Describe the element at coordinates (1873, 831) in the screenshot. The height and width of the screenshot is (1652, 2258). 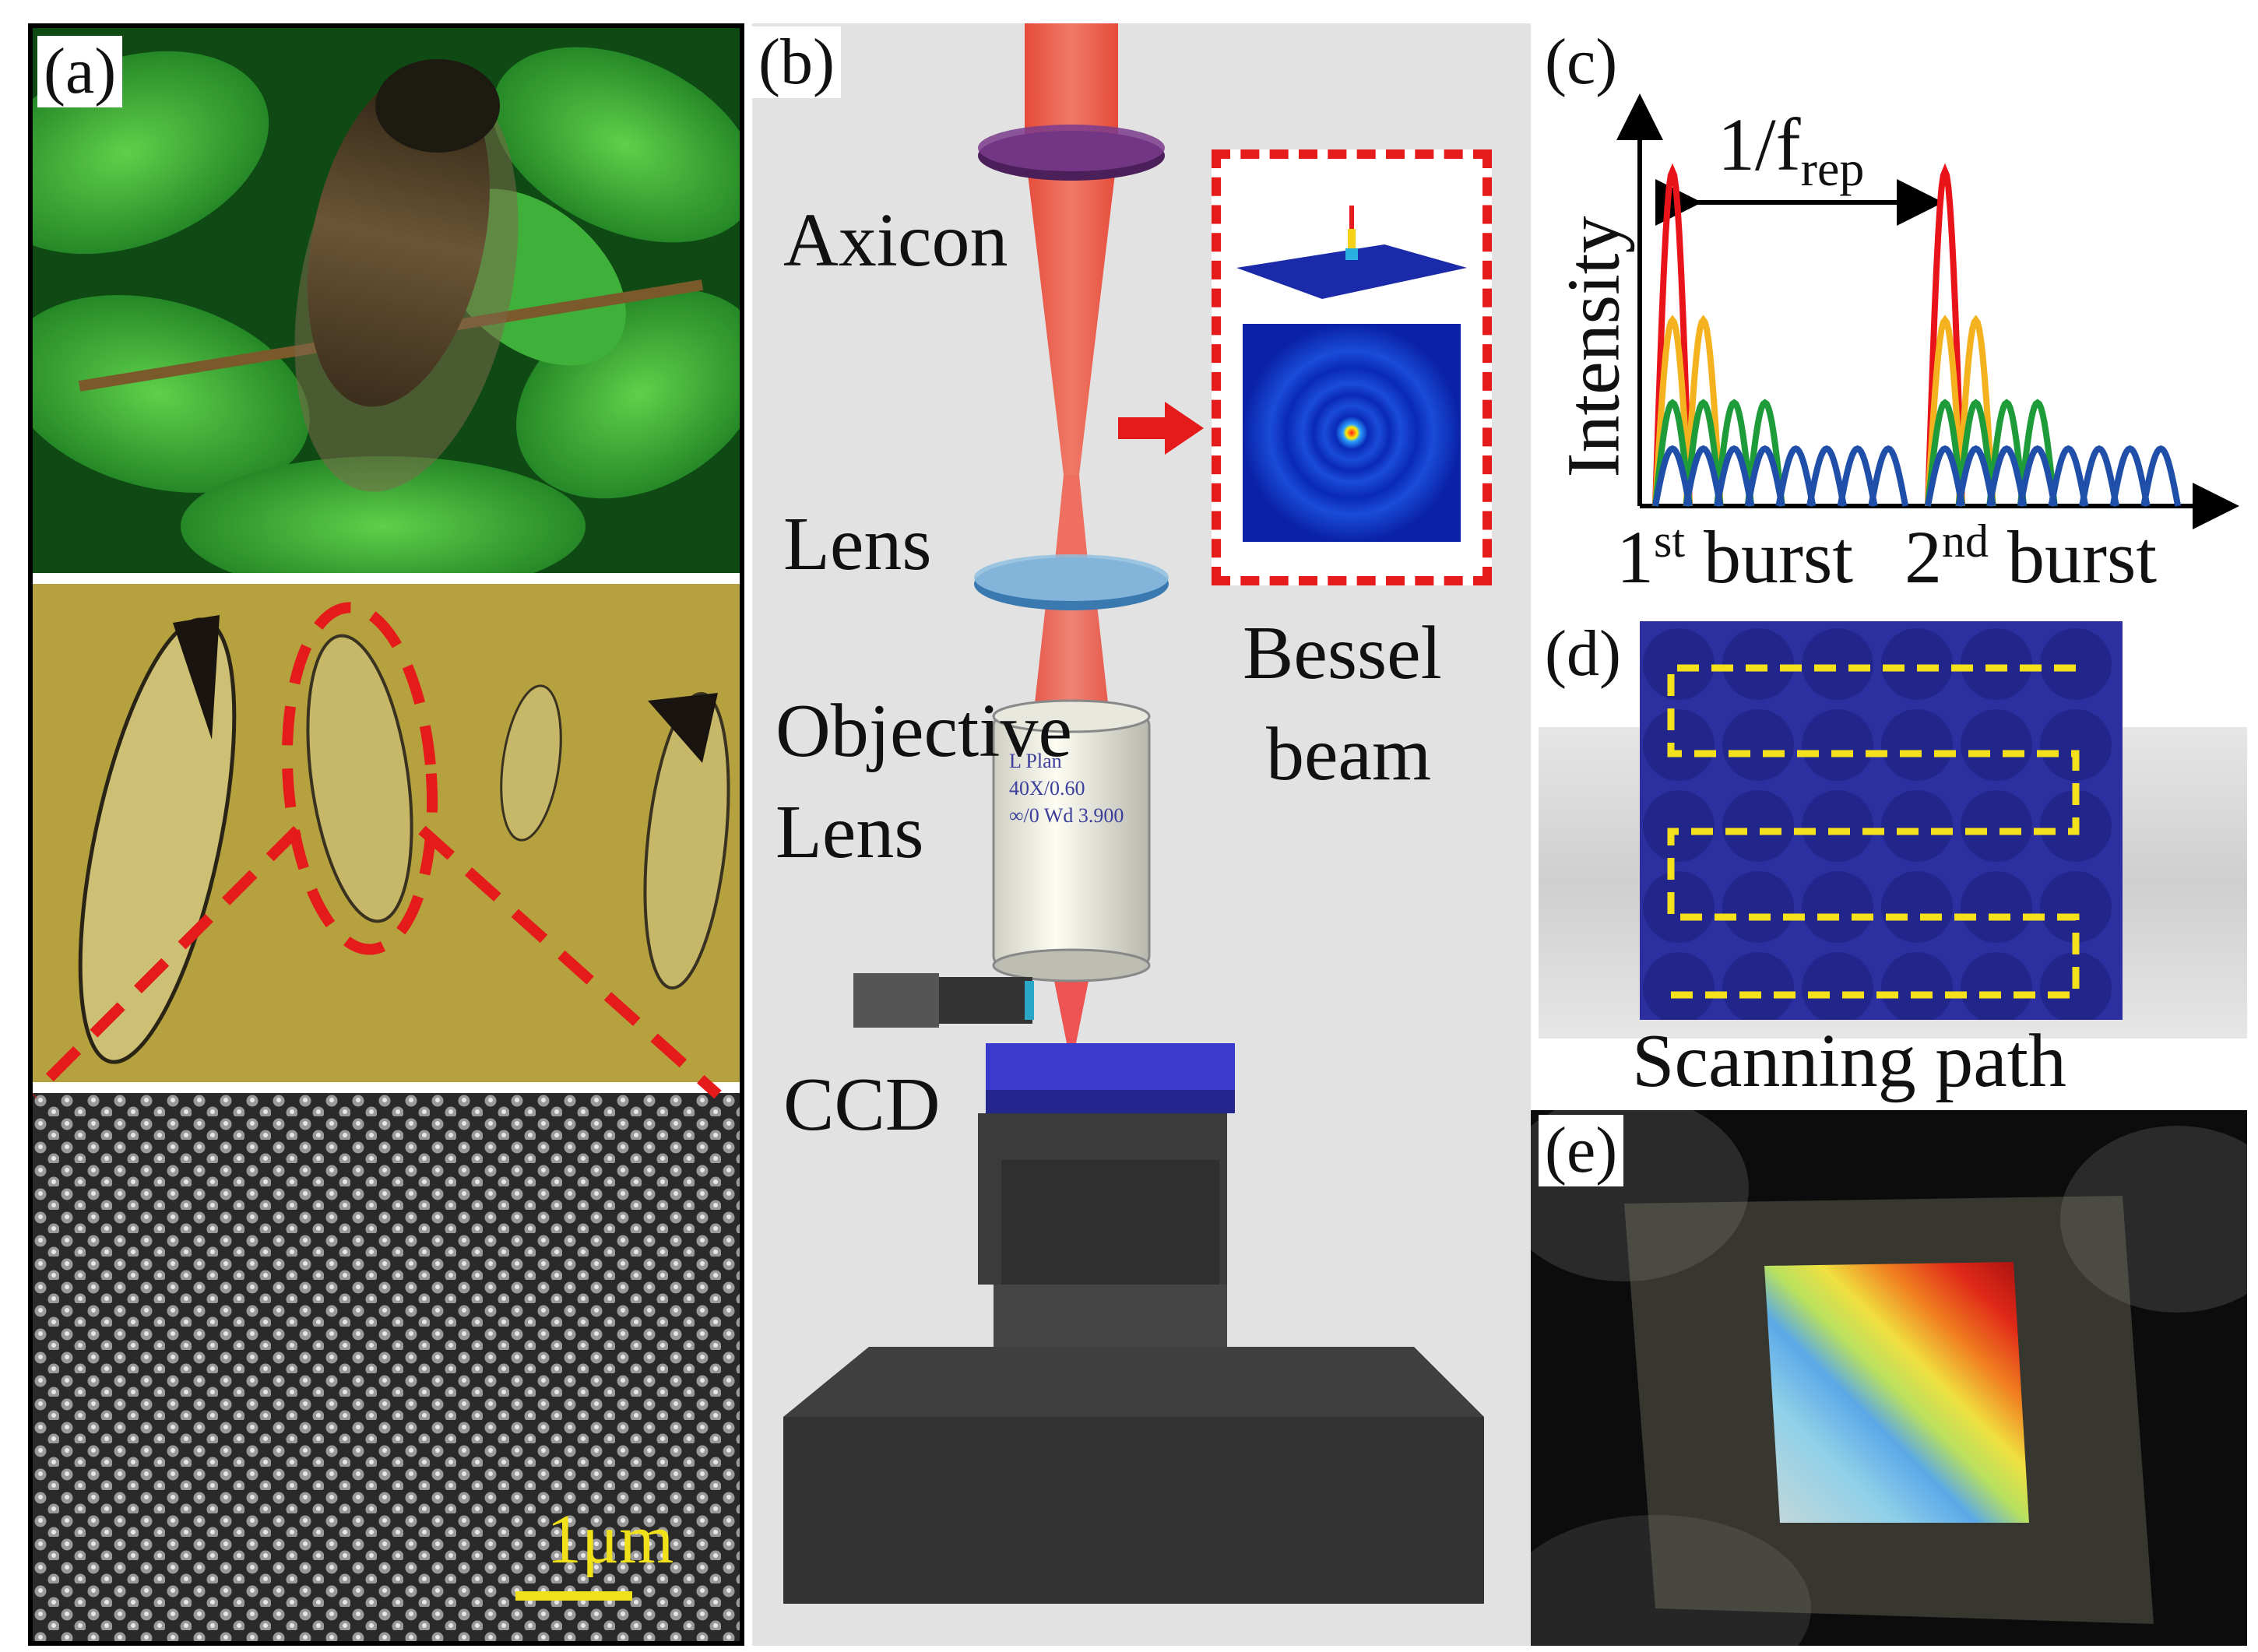
I see `scan-path` at that location.